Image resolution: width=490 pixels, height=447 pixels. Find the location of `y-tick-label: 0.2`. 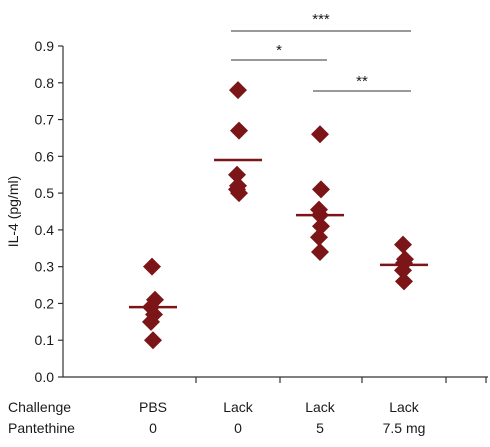

y-tick-label: 0.2 is located at coordinates (45, 303).